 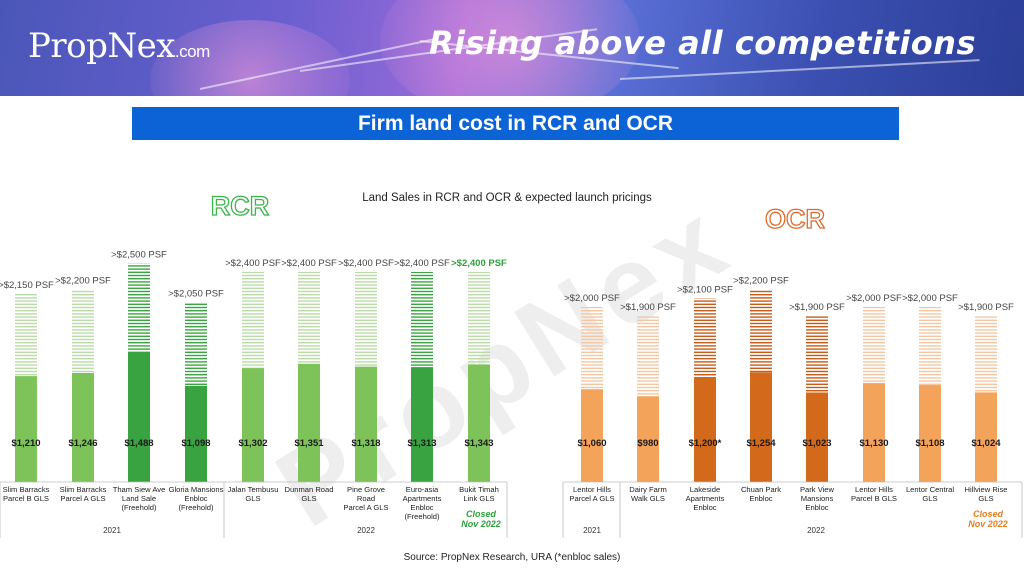 What do you see at coordinates (799, 69) in the screenshot?
I see `banner-streak` at bounding box center [799, 69].